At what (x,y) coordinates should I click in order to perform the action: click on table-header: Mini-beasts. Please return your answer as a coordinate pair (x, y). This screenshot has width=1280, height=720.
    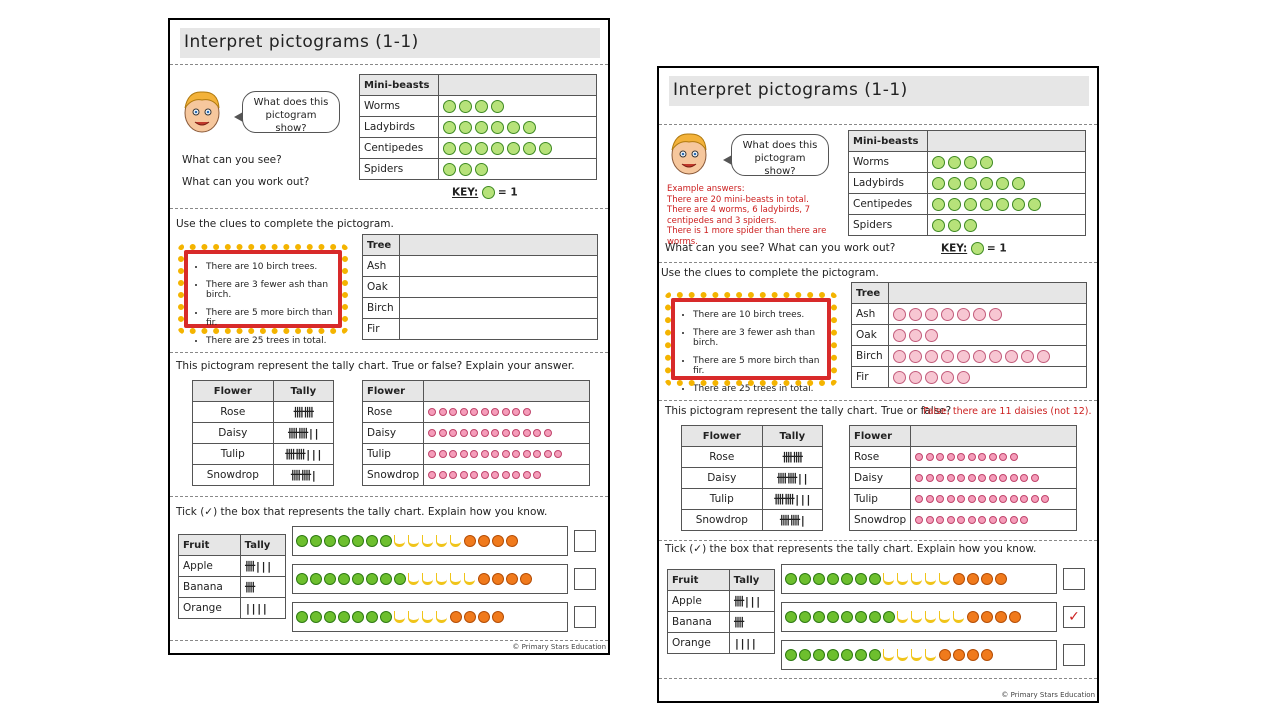
    Looking at the image, I should click on (888, 141).